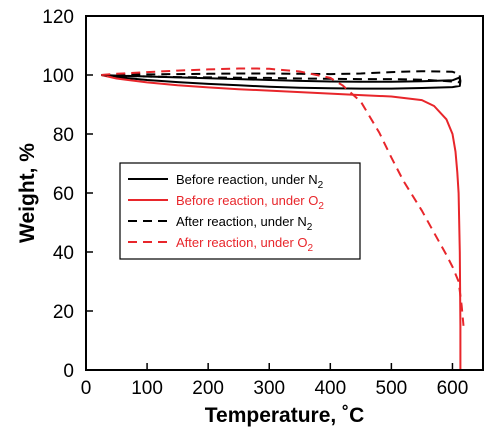 This screenshot has width=500, height=433. I want to click on x-tick-label: 0, so click(86, 388).